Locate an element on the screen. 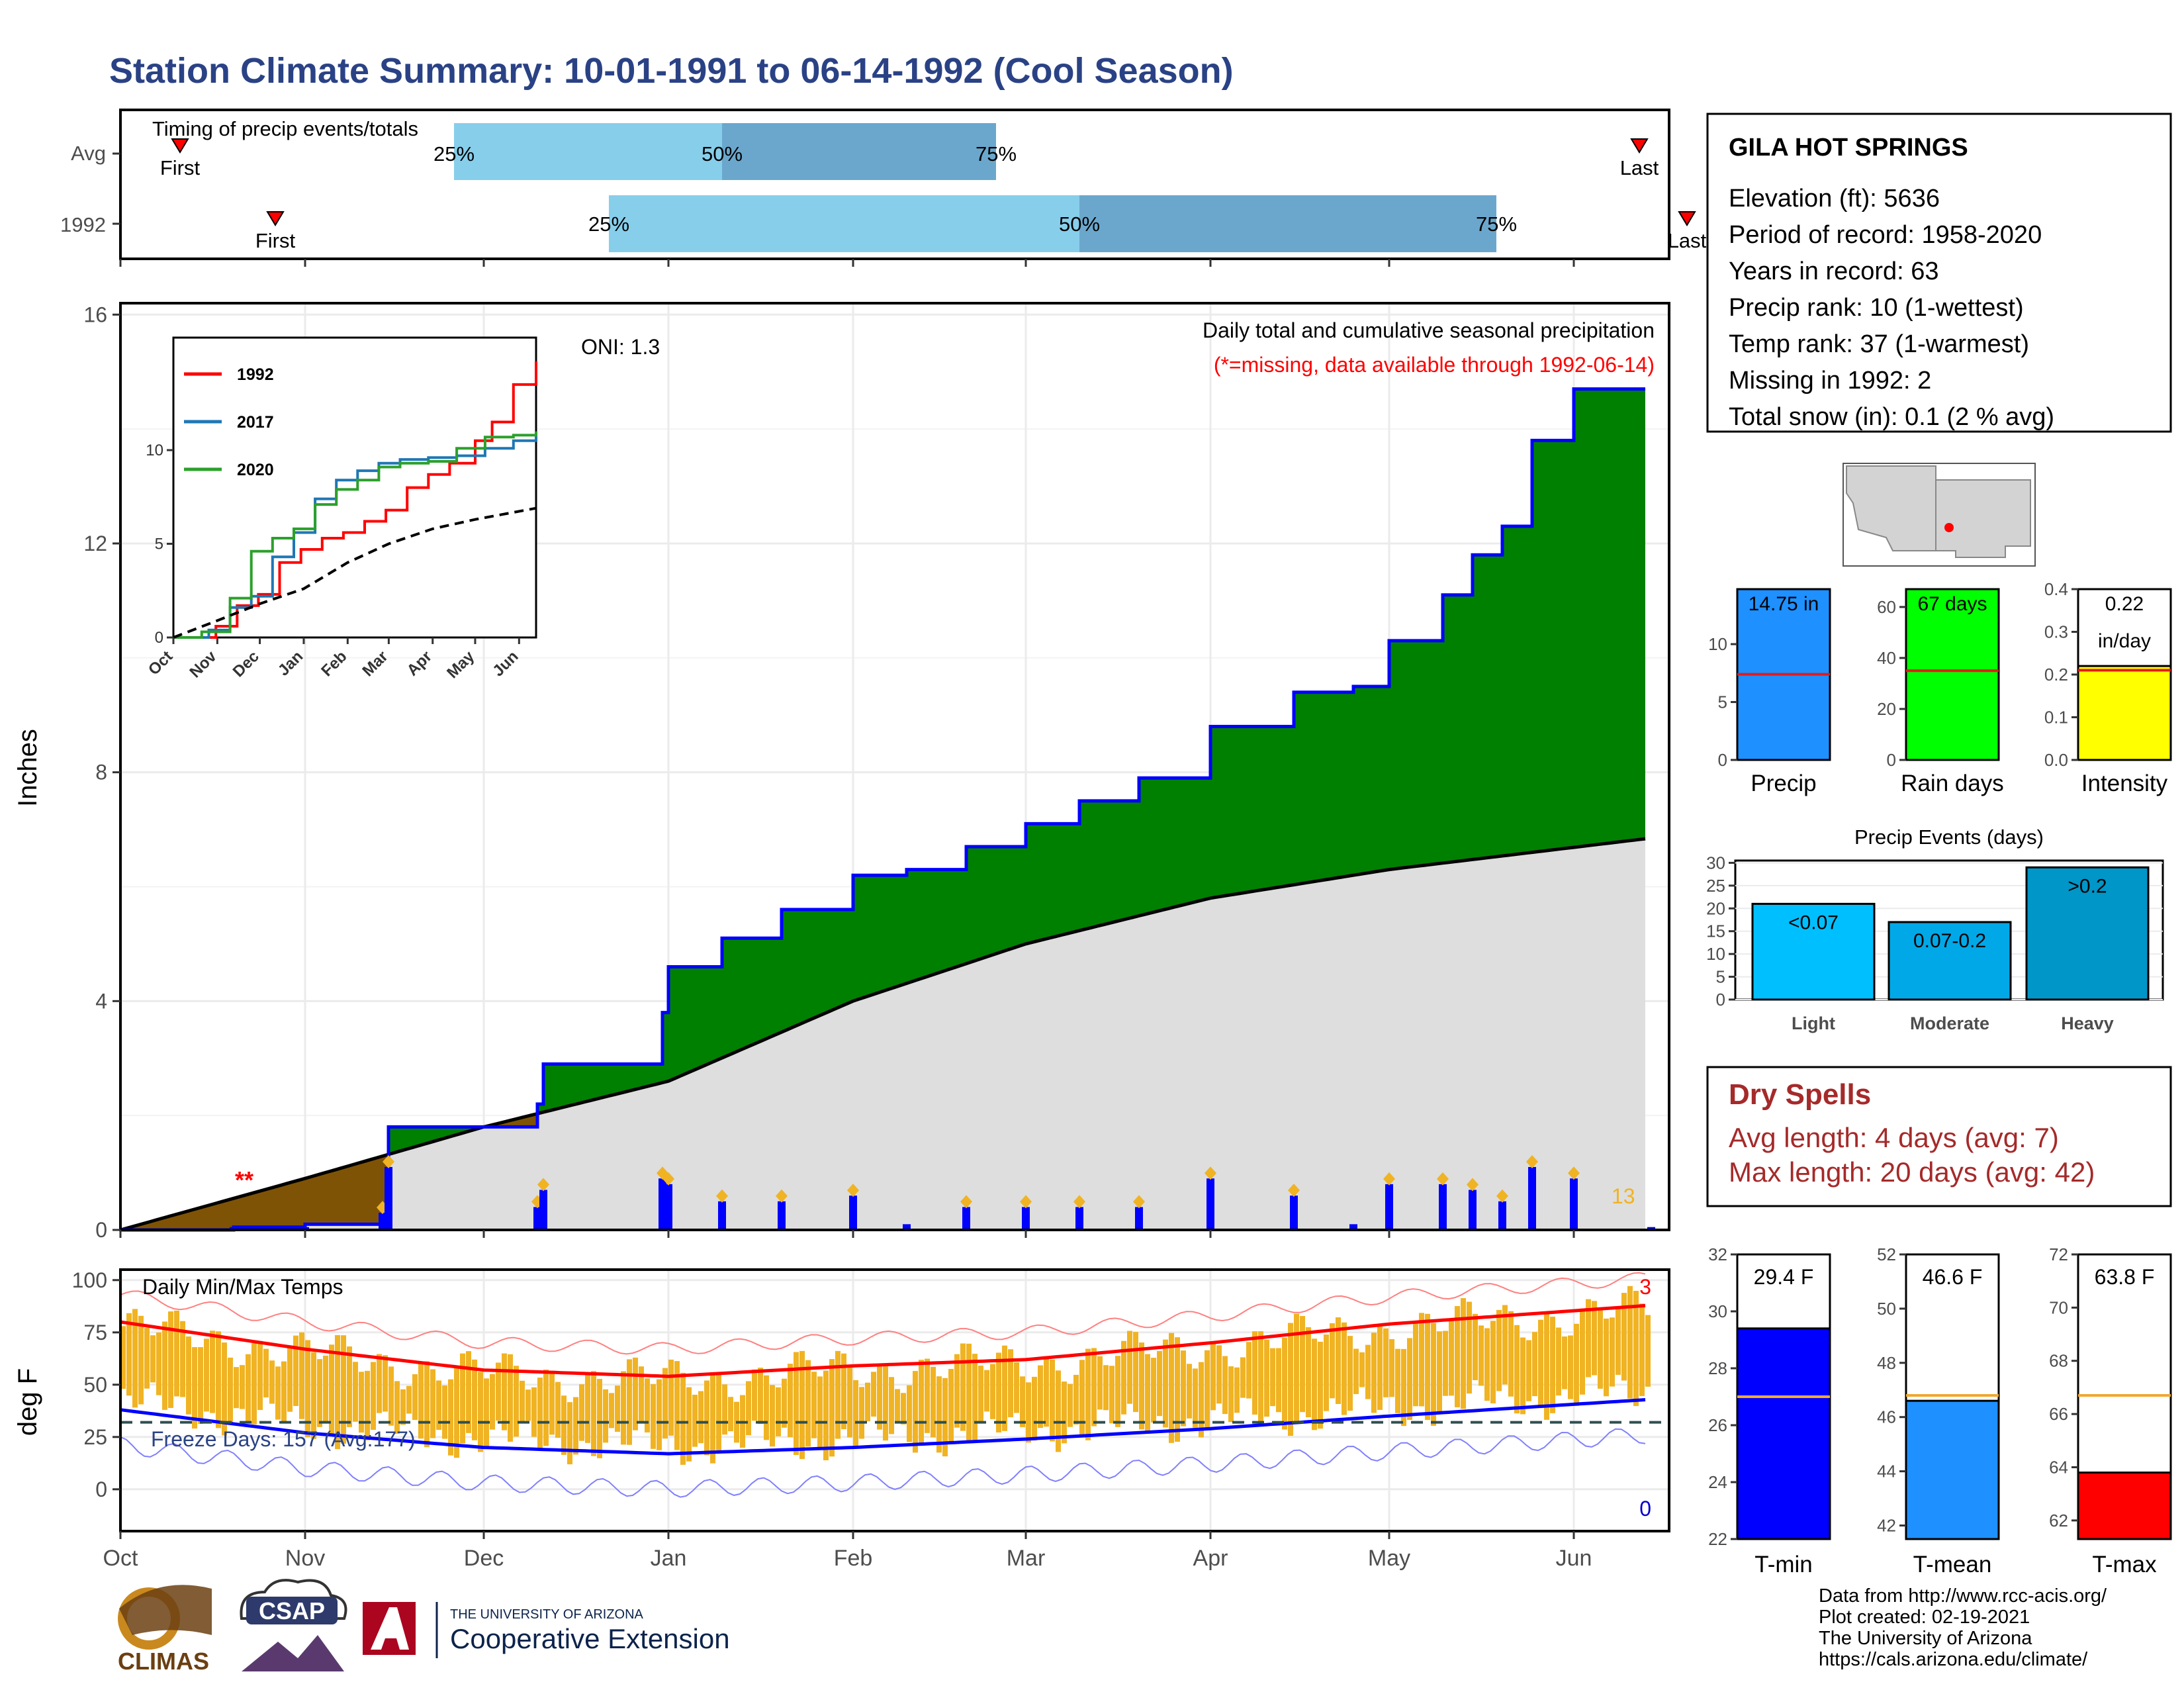 This screenshot has width=2184, height=1688. temp-bar-y-label: 50 is located at coordinates (1886, 1309).